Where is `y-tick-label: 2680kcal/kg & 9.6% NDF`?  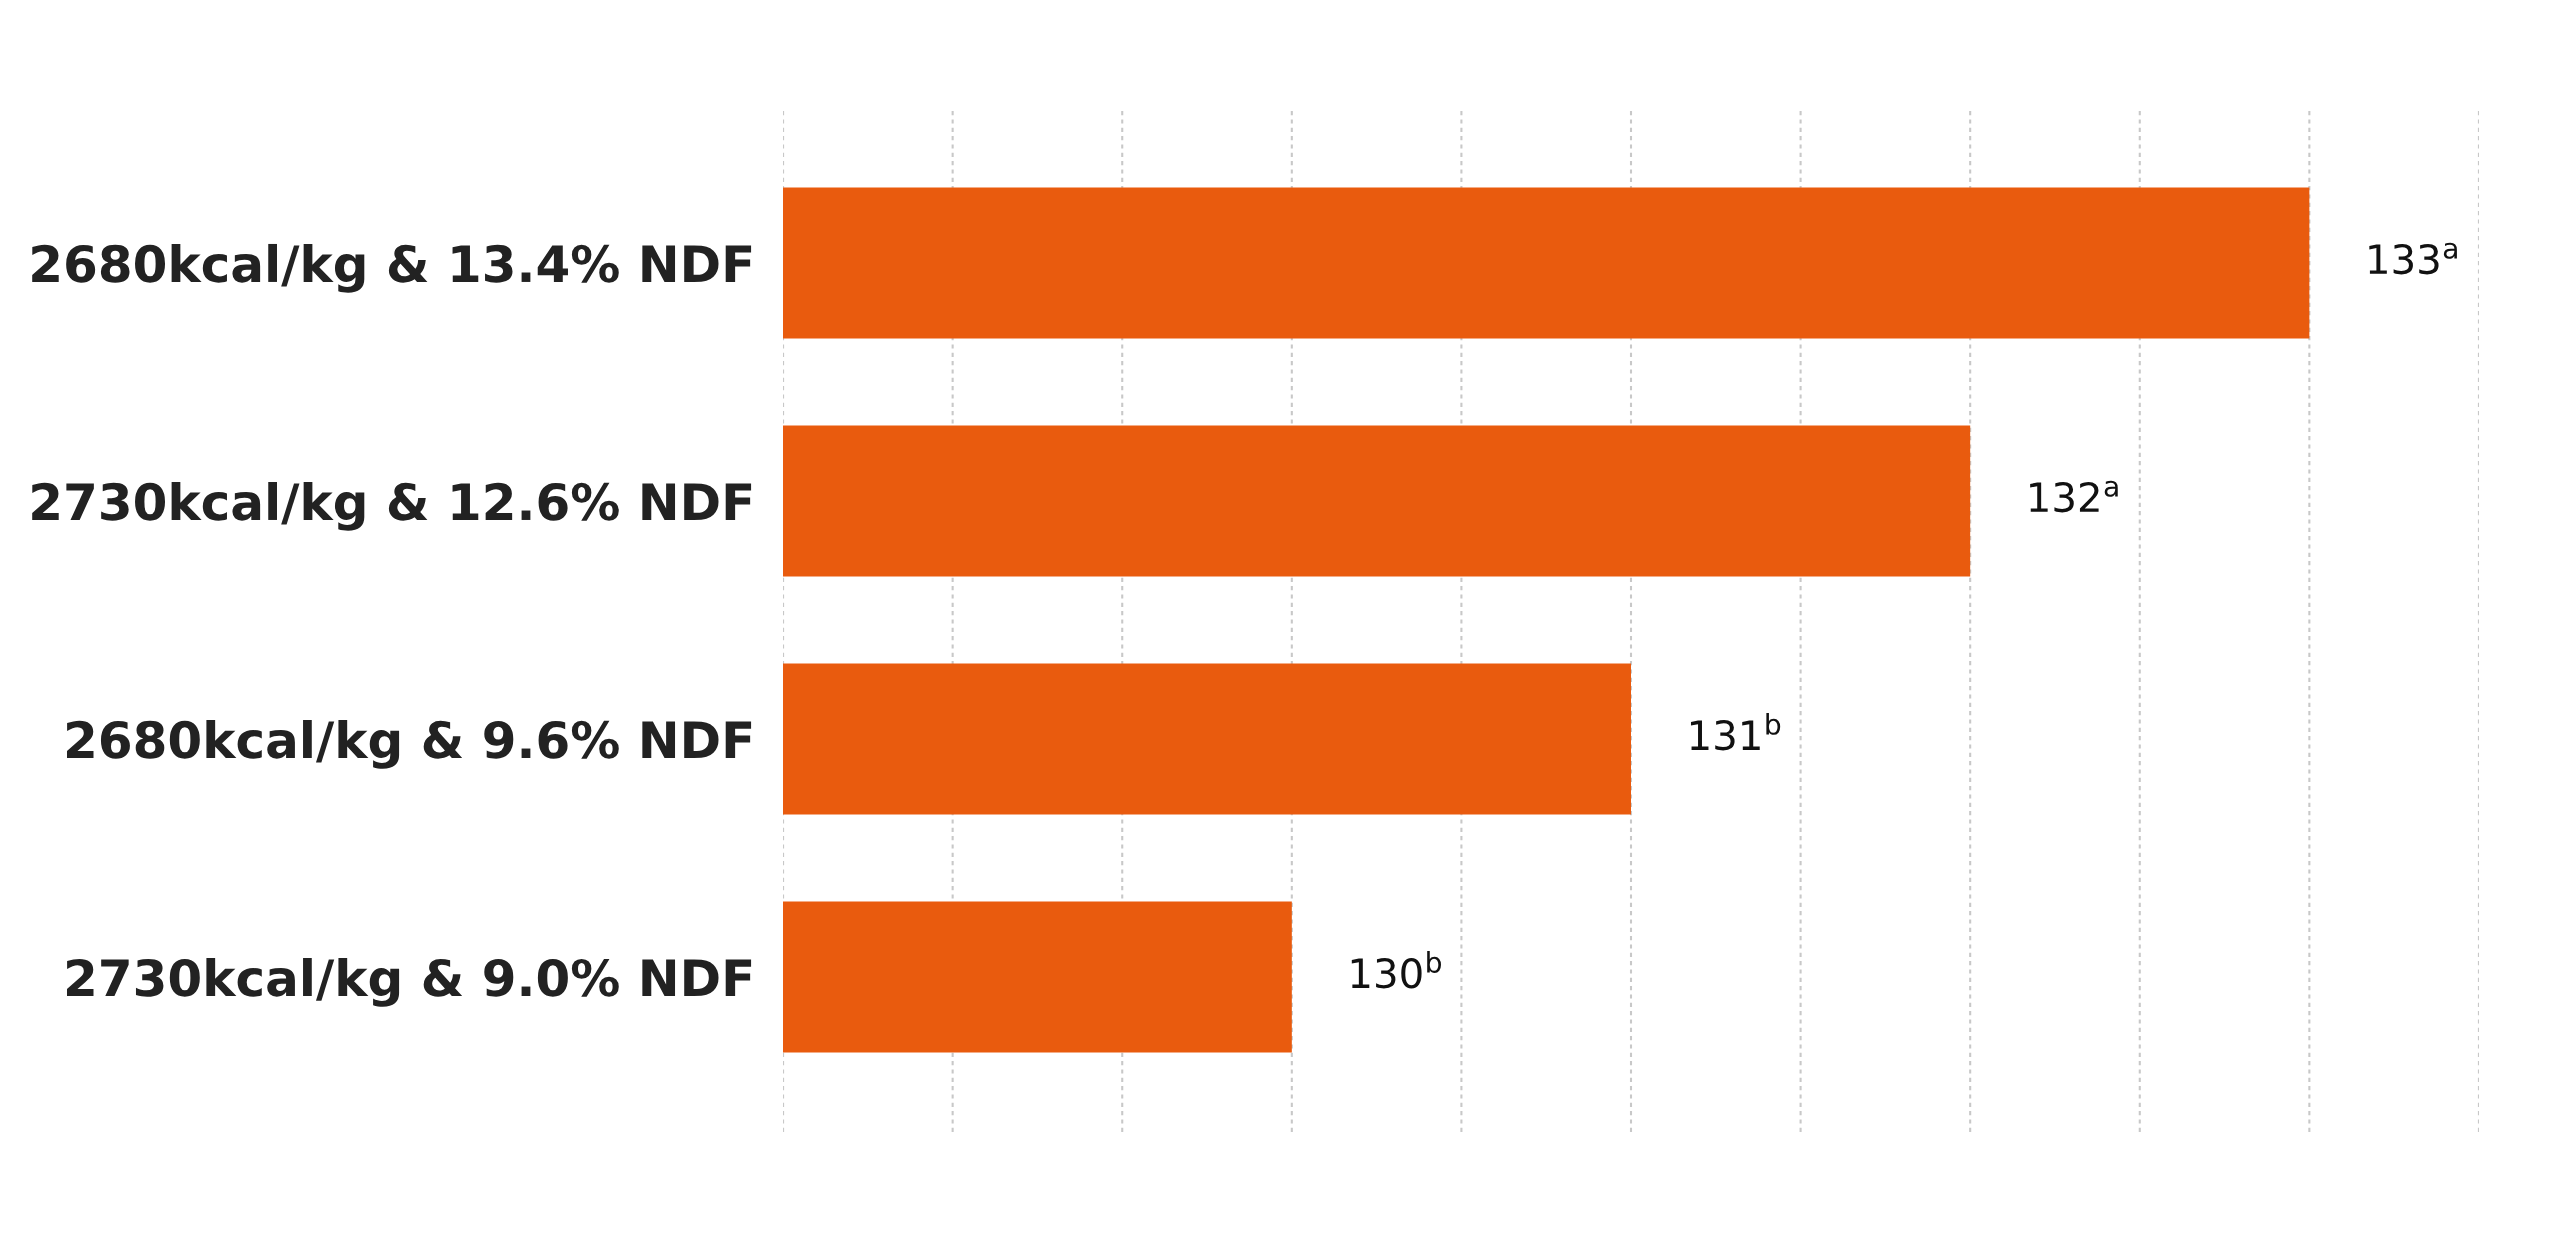
y-tick-label: 2680kcal/kg & 9.6% NDF is located at coordinates (409, 744).